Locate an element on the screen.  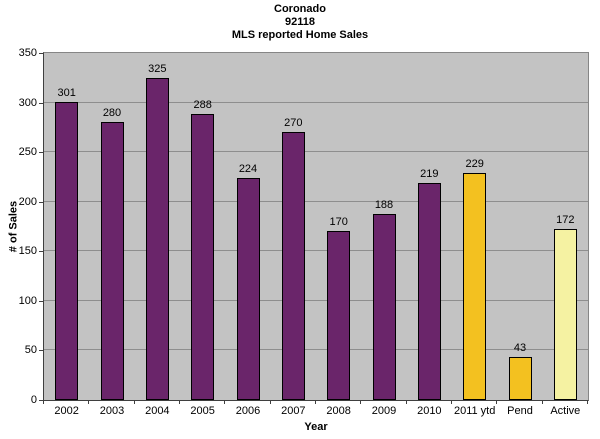
bar-value-label: 172 is located at coordinates (565, 220).